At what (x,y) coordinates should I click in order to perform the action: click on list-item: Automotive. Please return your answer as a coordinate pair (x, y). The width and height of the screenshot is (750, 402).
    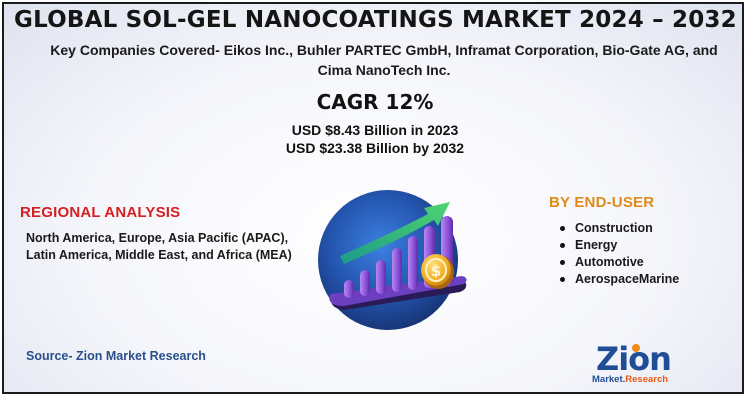
    Looking at the image, I should click on (619, 262).